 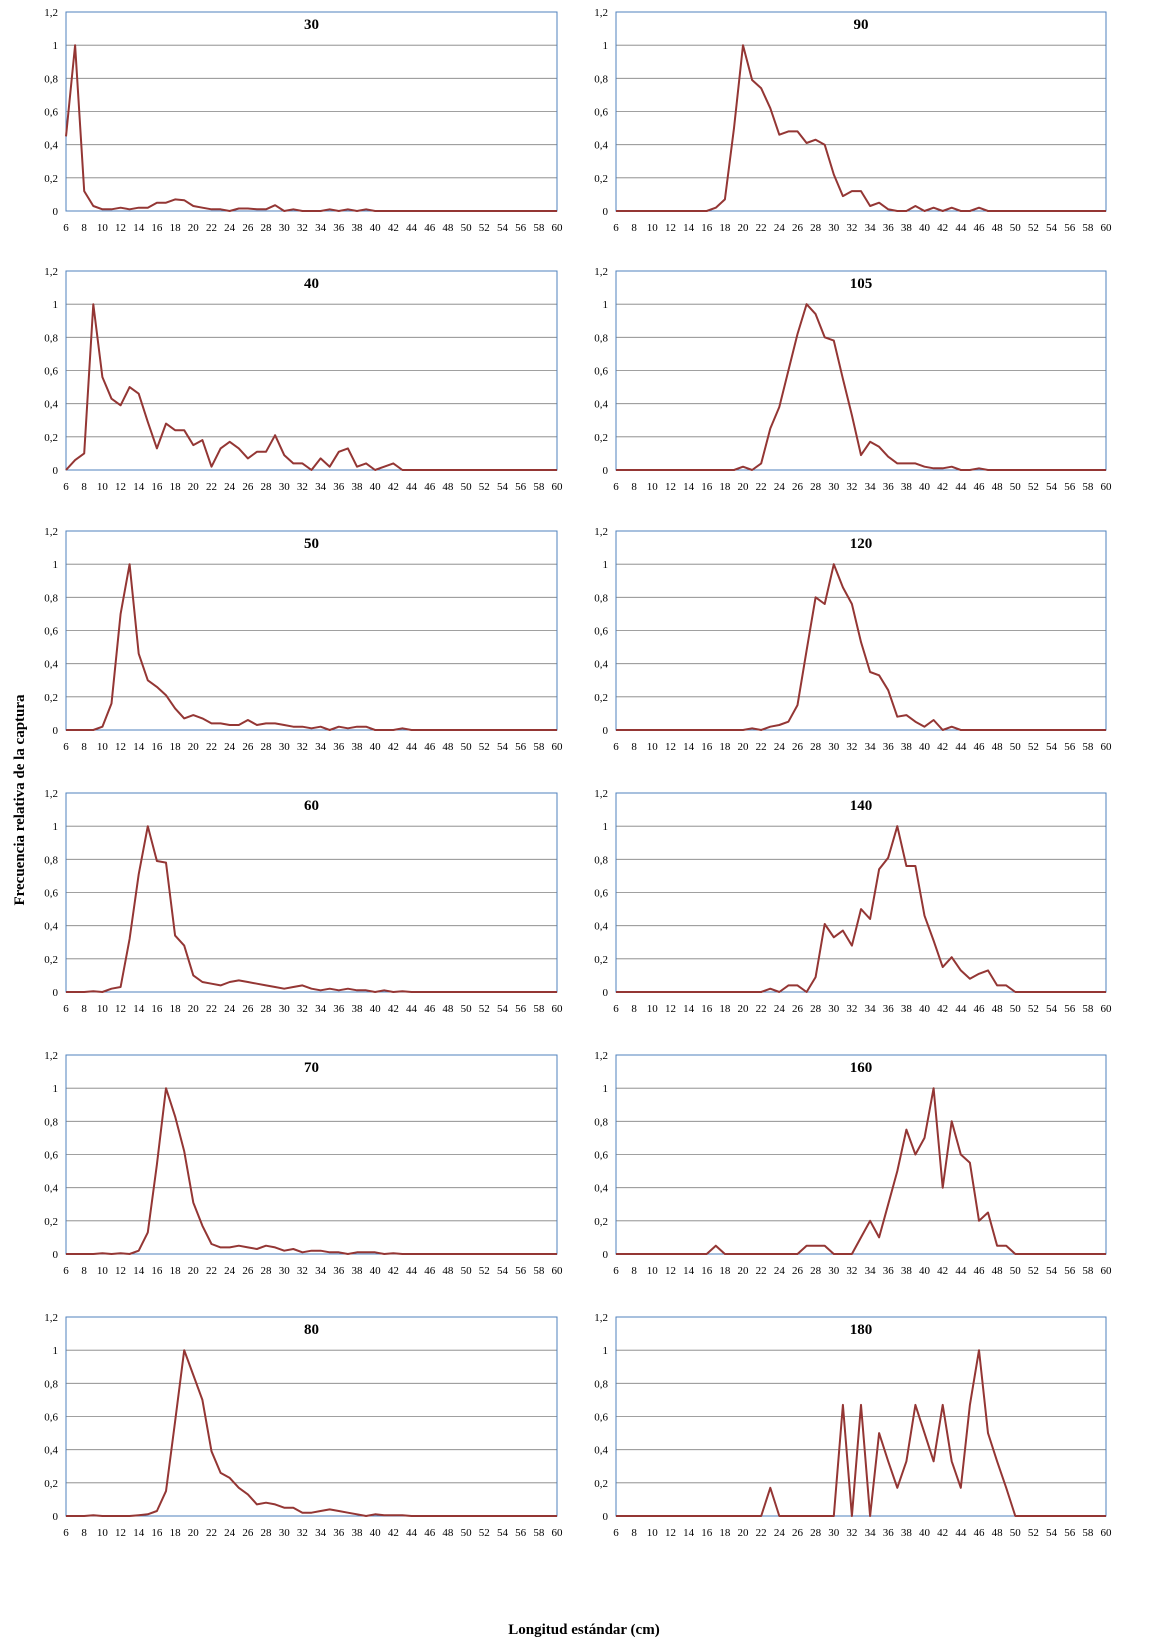 What do you see at coordinates (861, 806) in the screenshot?
I see `panel-title: 140` at bounding box center [861, 806].